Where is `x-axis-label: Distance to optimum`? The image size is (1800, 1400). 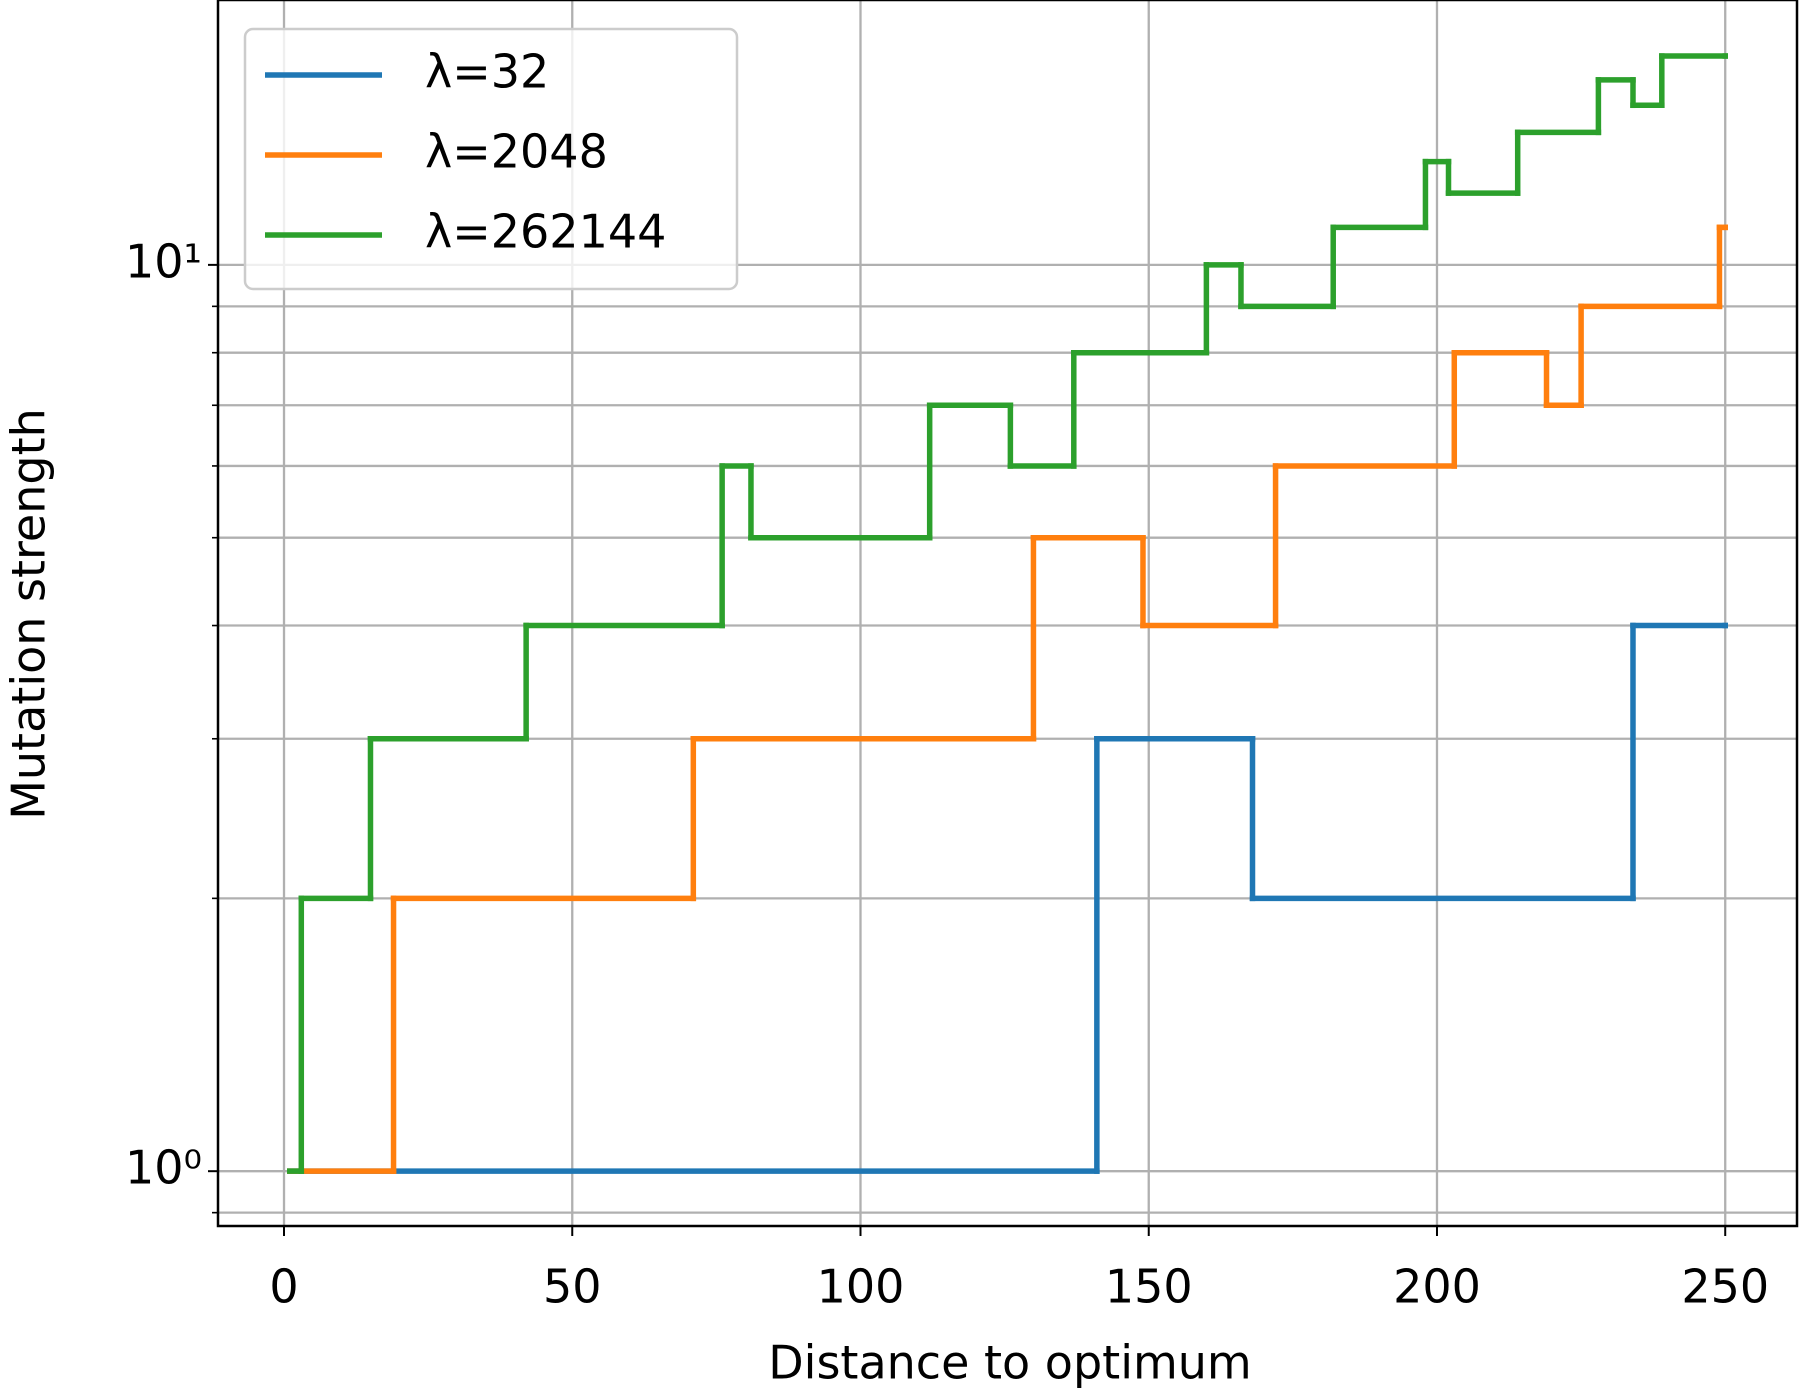 x-axis-label: Distance to optimum is located at coordinates (1010, 1363).